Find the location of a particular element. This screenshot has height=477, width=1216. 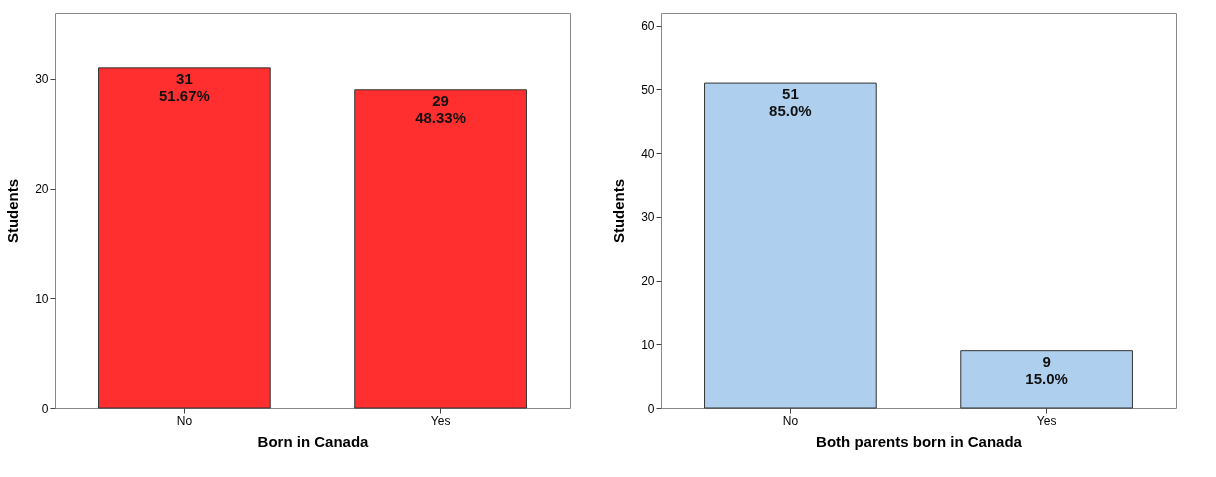

data-label: 9 15.0% is located at coordinates (1046, 369).